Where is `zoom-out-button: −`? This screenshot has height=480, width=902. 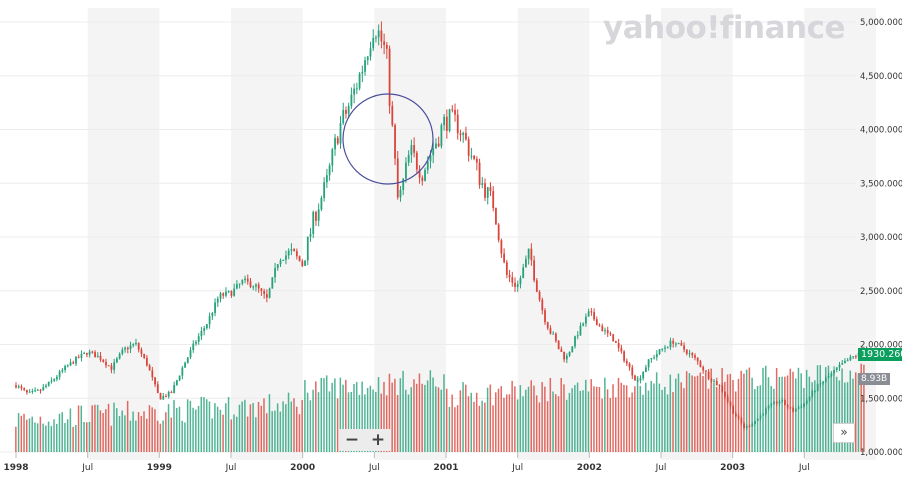 zoom-out-button: − is located at coordinates (352, 440).